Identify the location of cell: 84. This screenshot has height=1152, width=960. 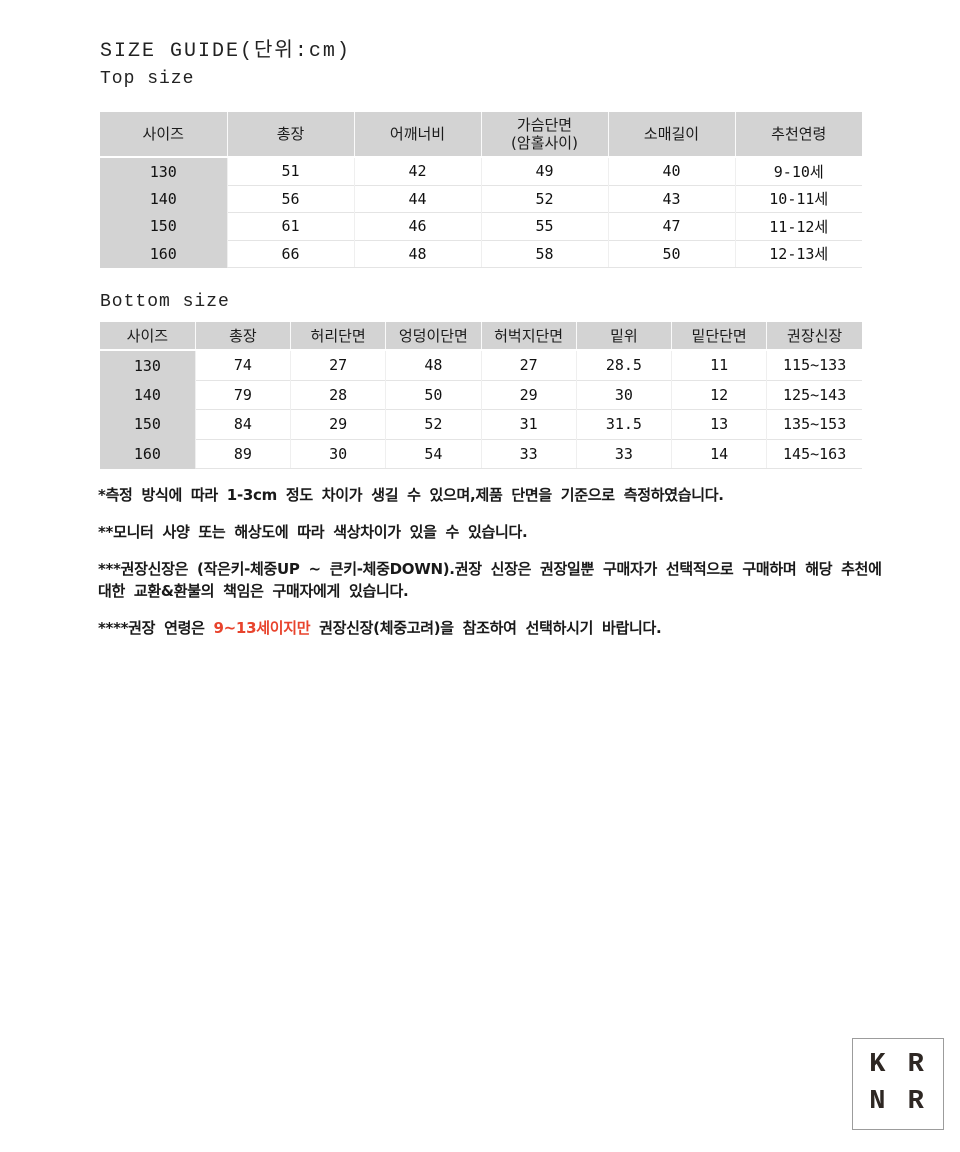
(242, 424).